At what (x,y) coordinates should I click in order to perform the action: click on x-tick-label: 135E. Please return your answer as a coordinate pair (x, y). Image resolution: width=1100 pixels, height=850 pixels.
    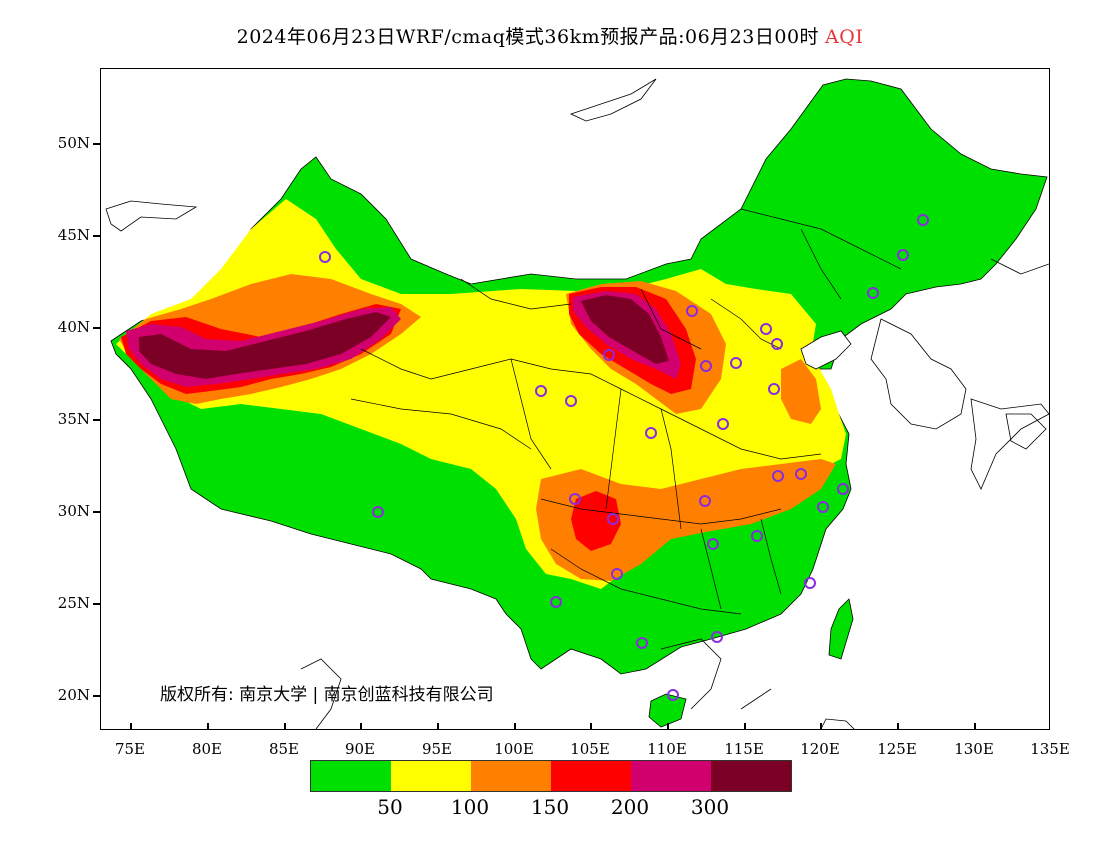
    Looking at the image, I should click on (1050, 749).